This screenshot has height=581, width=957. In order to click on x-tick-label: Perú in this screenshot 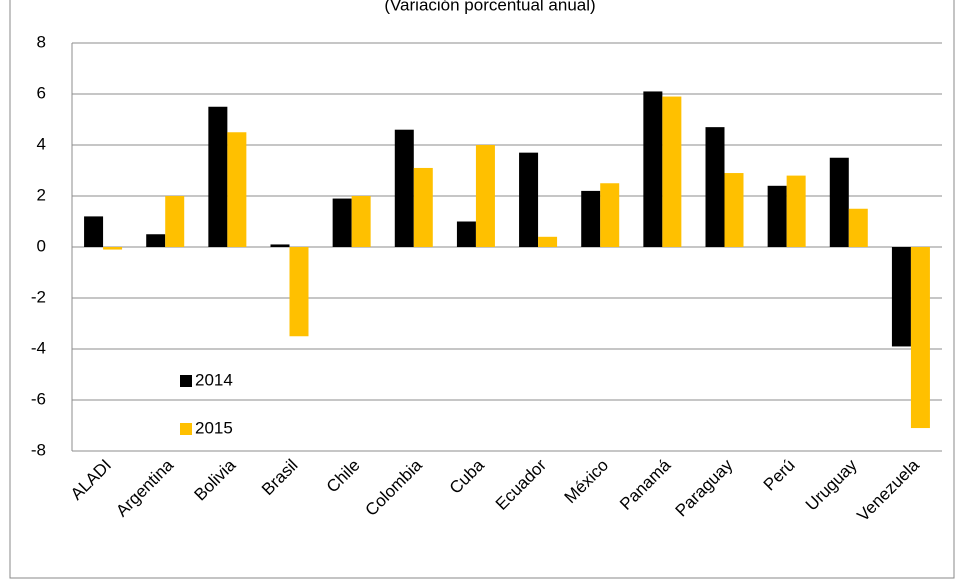, I will do `click(779, 475)`.